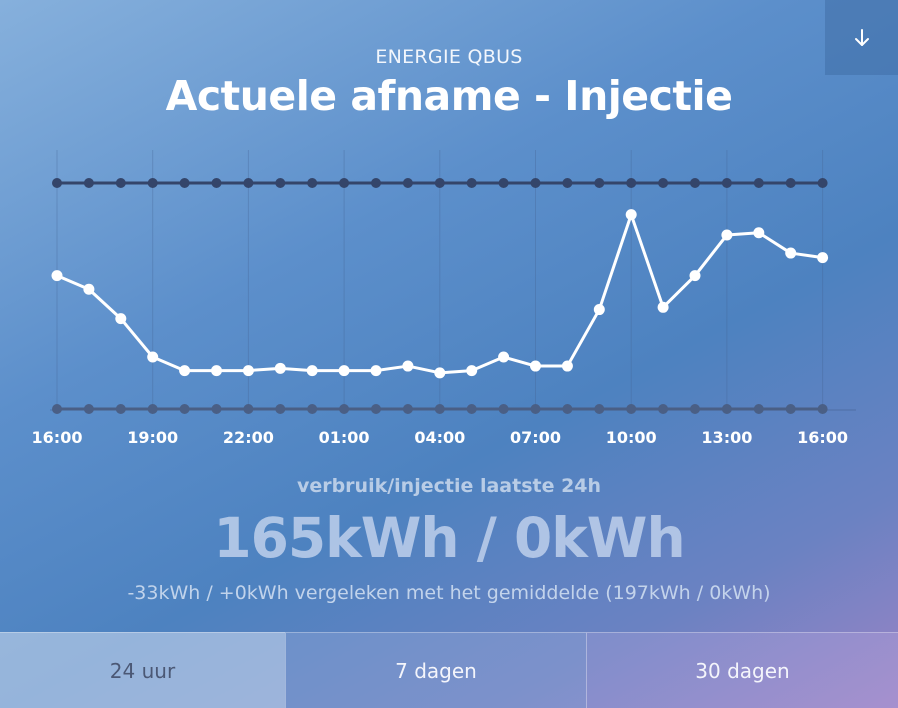 The image size is (898, 708). I want to click on x-tick-label: 10:00, so click(631, 437).